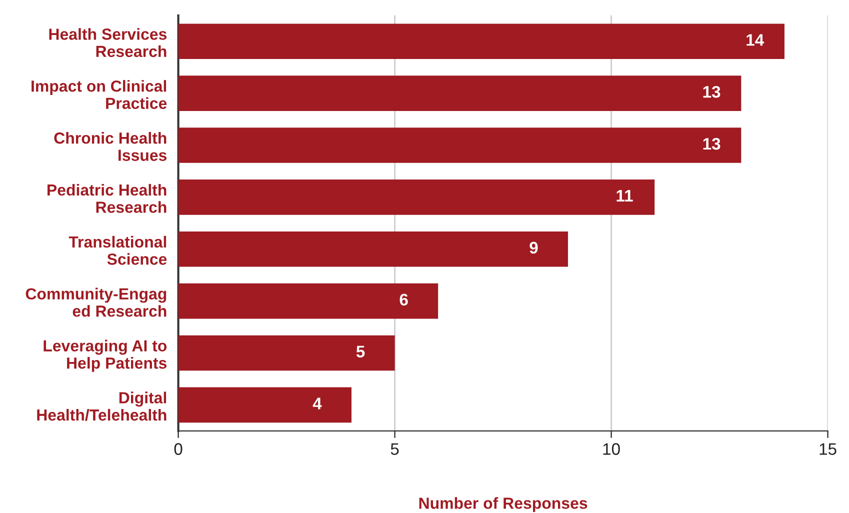 This screenshot has width=849, height=513. What do you see at coordinates (117, 250) in the screenshot?
I see `y-tick-label: Translational Science` at bounding box center [117, 250].